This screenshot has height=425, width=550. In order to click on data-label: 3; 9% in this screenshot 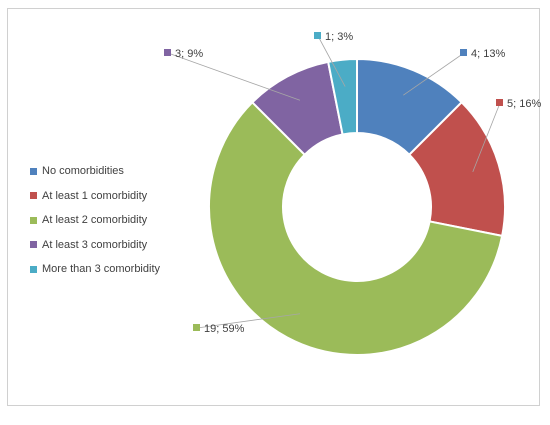, I will do `click(189, 54)`.